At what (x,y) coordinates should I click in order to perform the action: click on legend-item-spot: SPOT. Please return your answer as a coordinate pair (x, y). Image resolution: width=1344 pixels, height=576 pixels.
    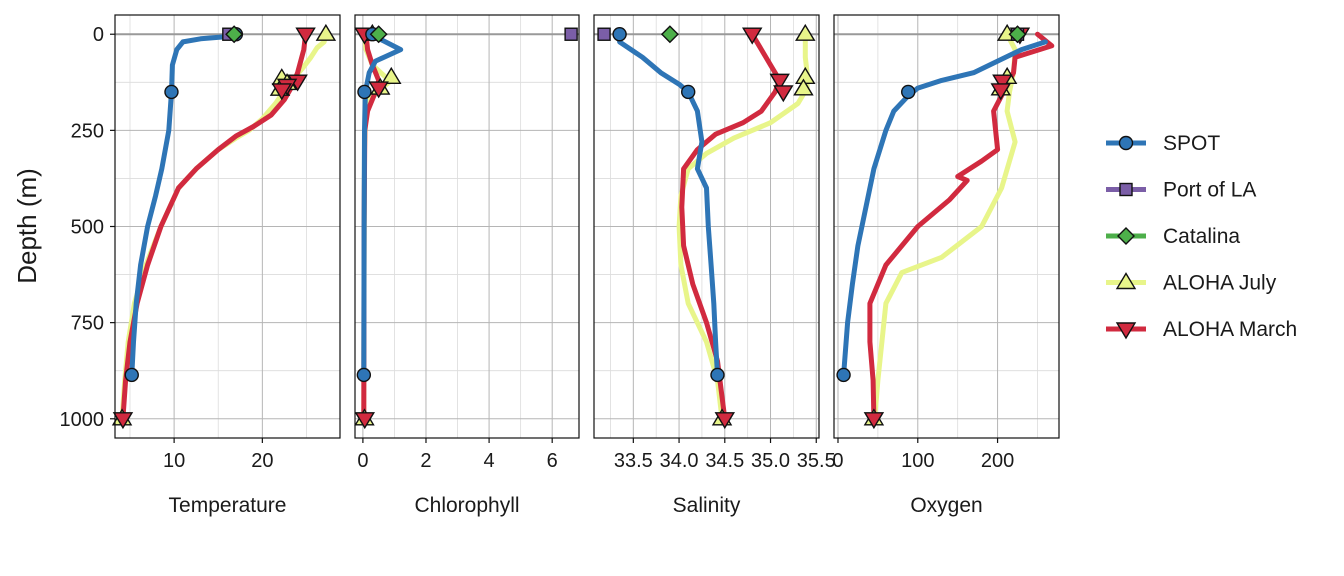
    Looking at the image, I should click on (1163, 143).